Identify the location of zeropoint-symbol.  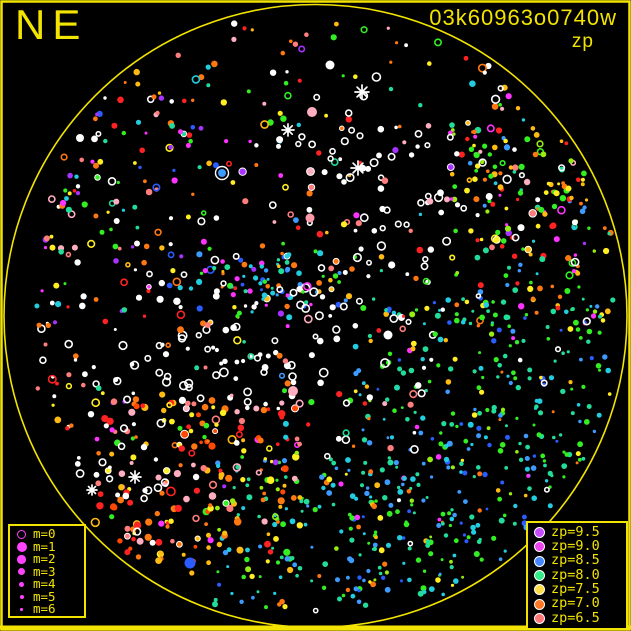
(539, 618).